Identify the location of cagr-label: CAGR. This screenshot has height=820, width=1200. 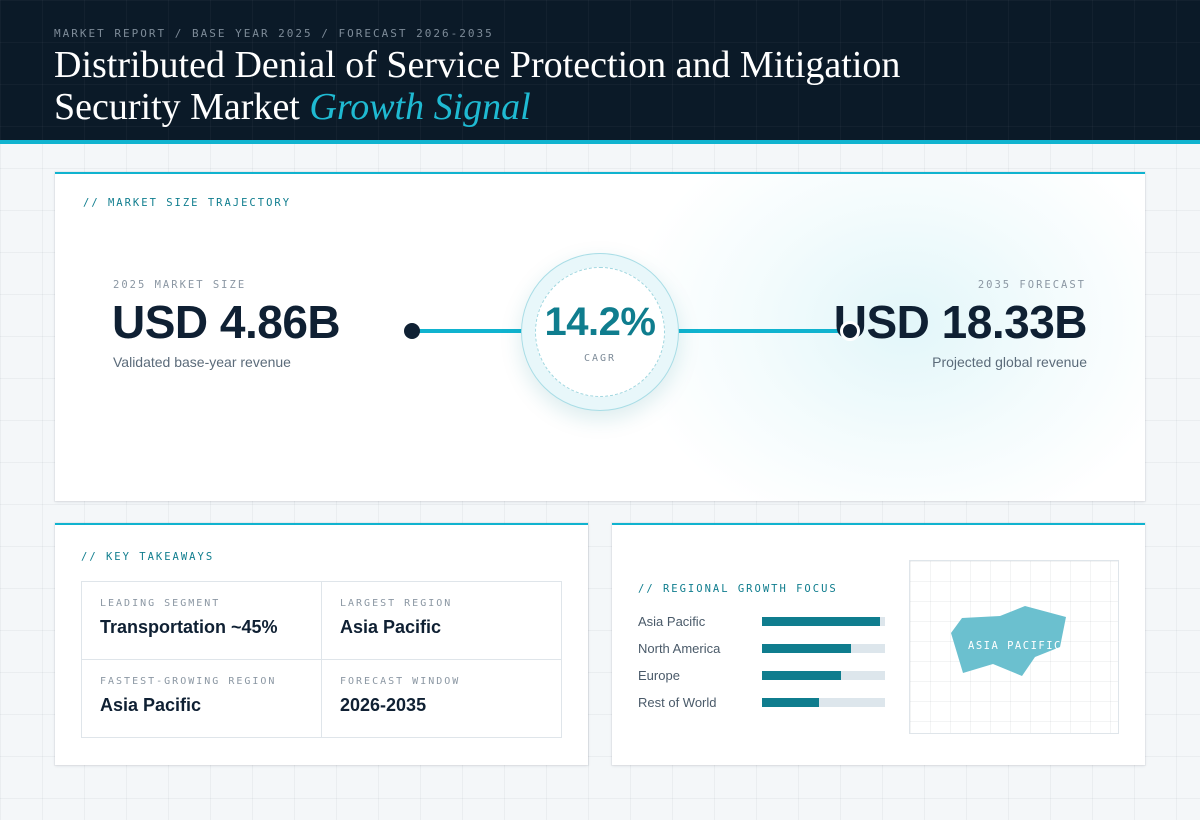
(600, 358).